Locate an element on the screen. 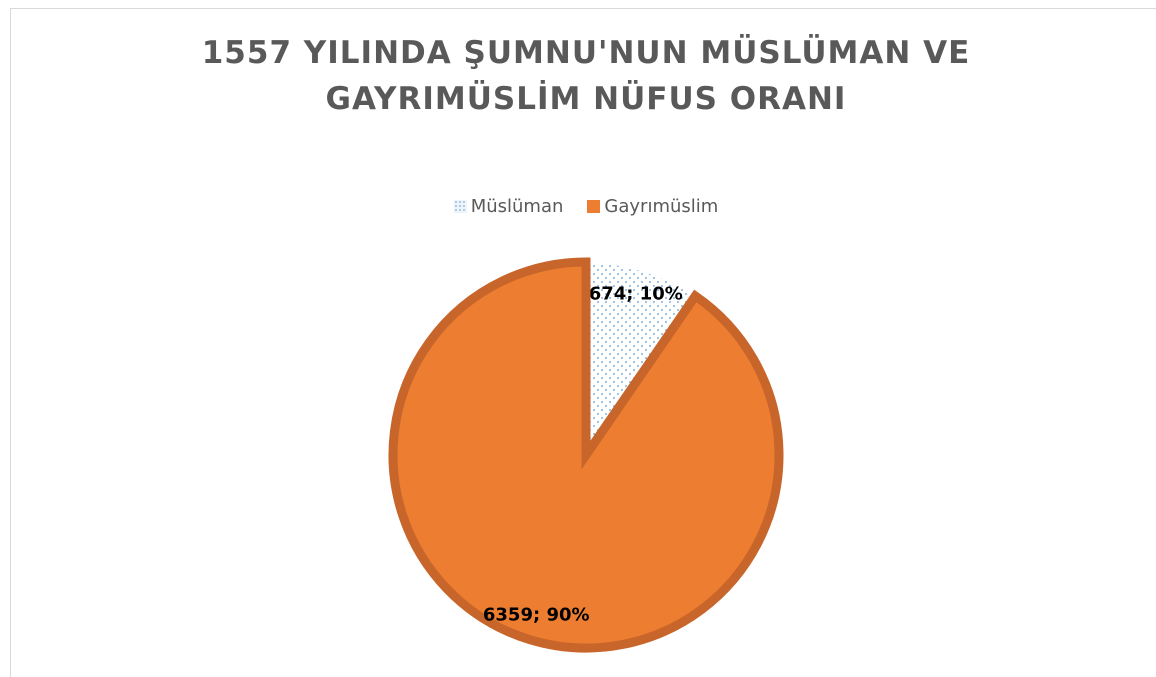 The image size is (1156, 677). legend-label: Gayrımüslim is located at coordinates (661, 206).